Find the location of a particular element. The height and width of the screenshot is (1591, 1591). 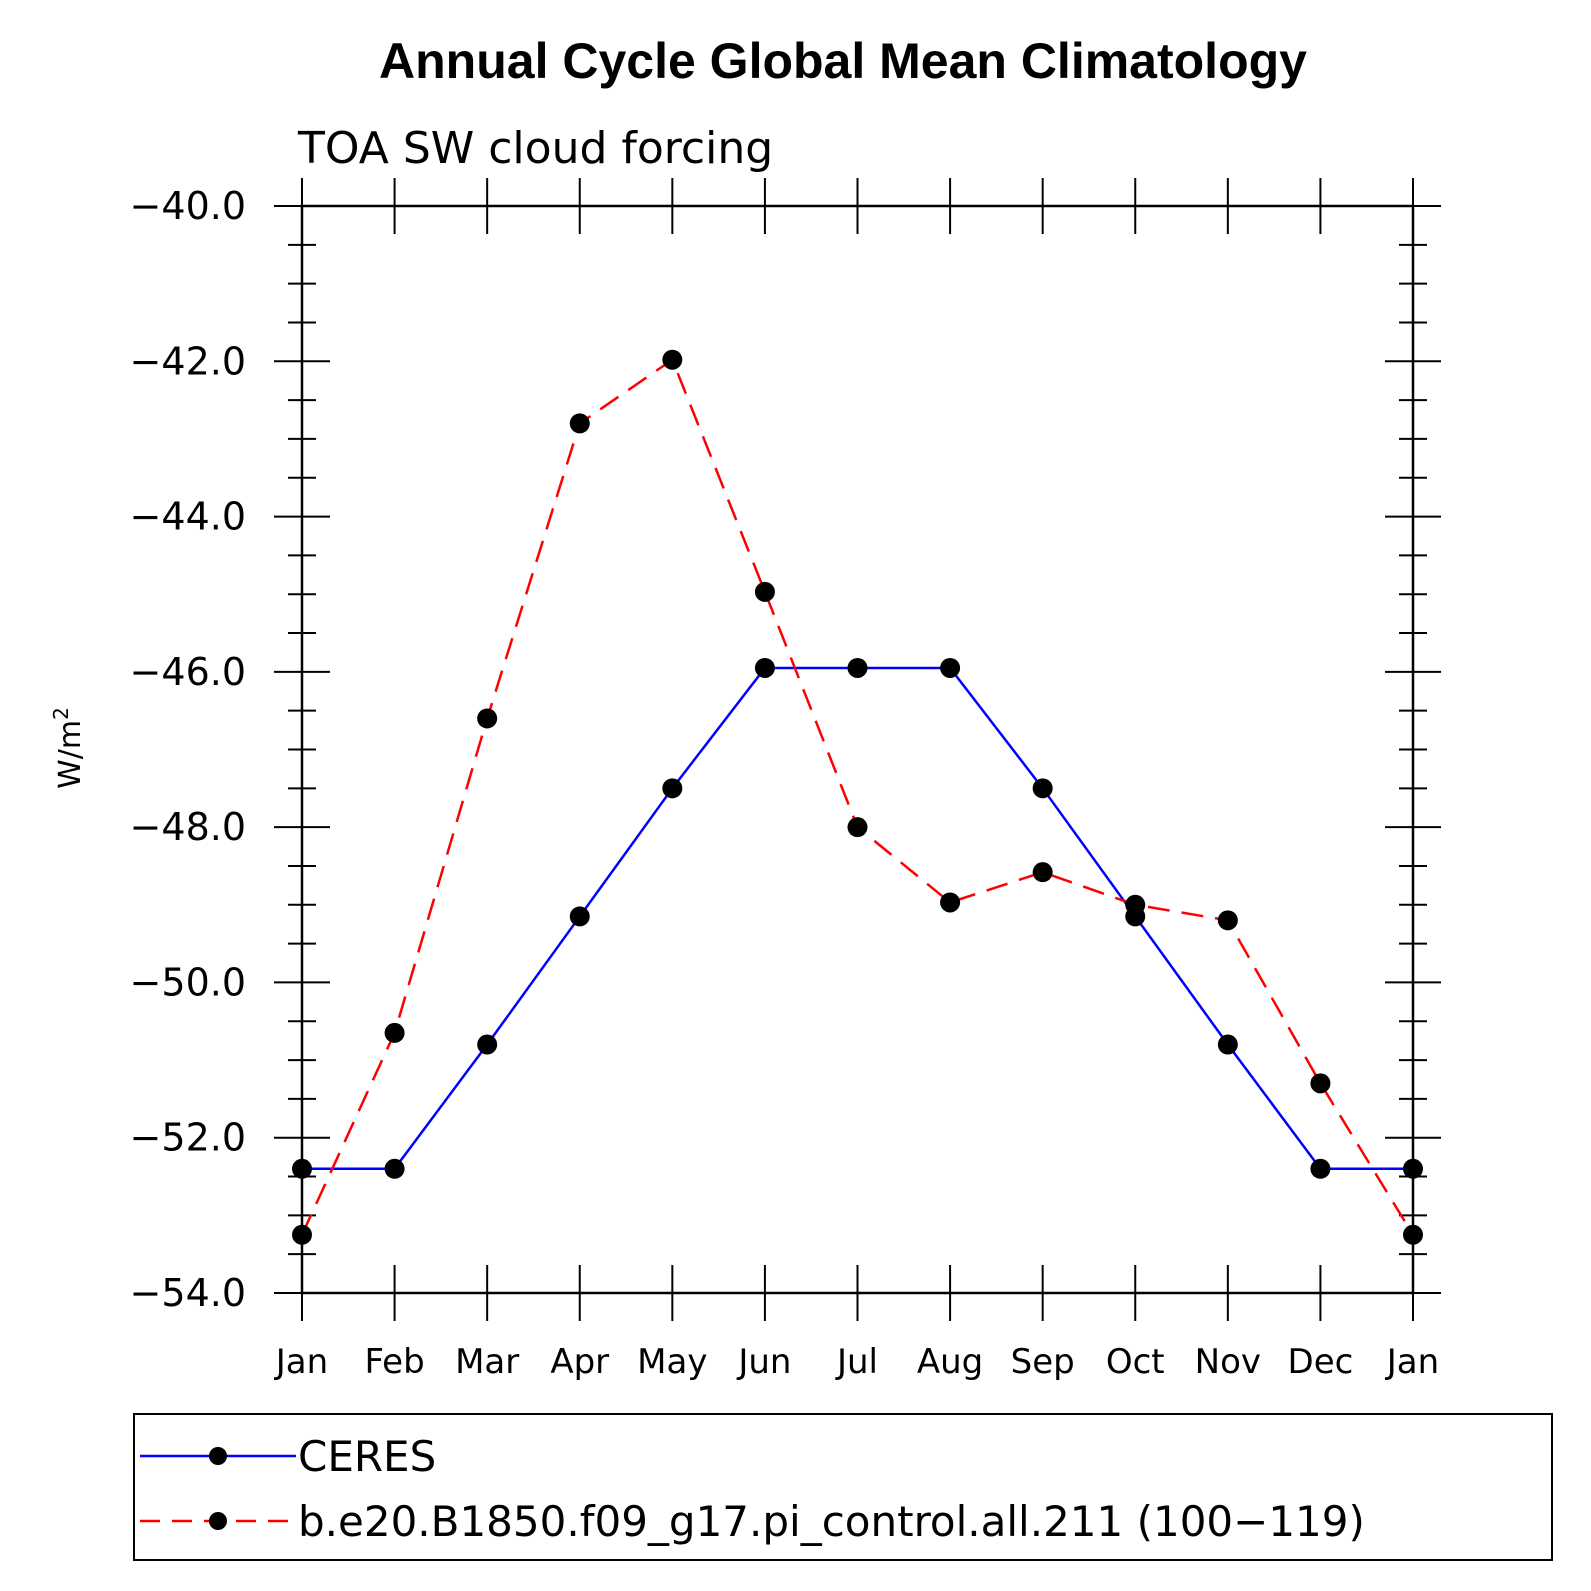

x-tick-label: May is located at coordinates (672, 1362).